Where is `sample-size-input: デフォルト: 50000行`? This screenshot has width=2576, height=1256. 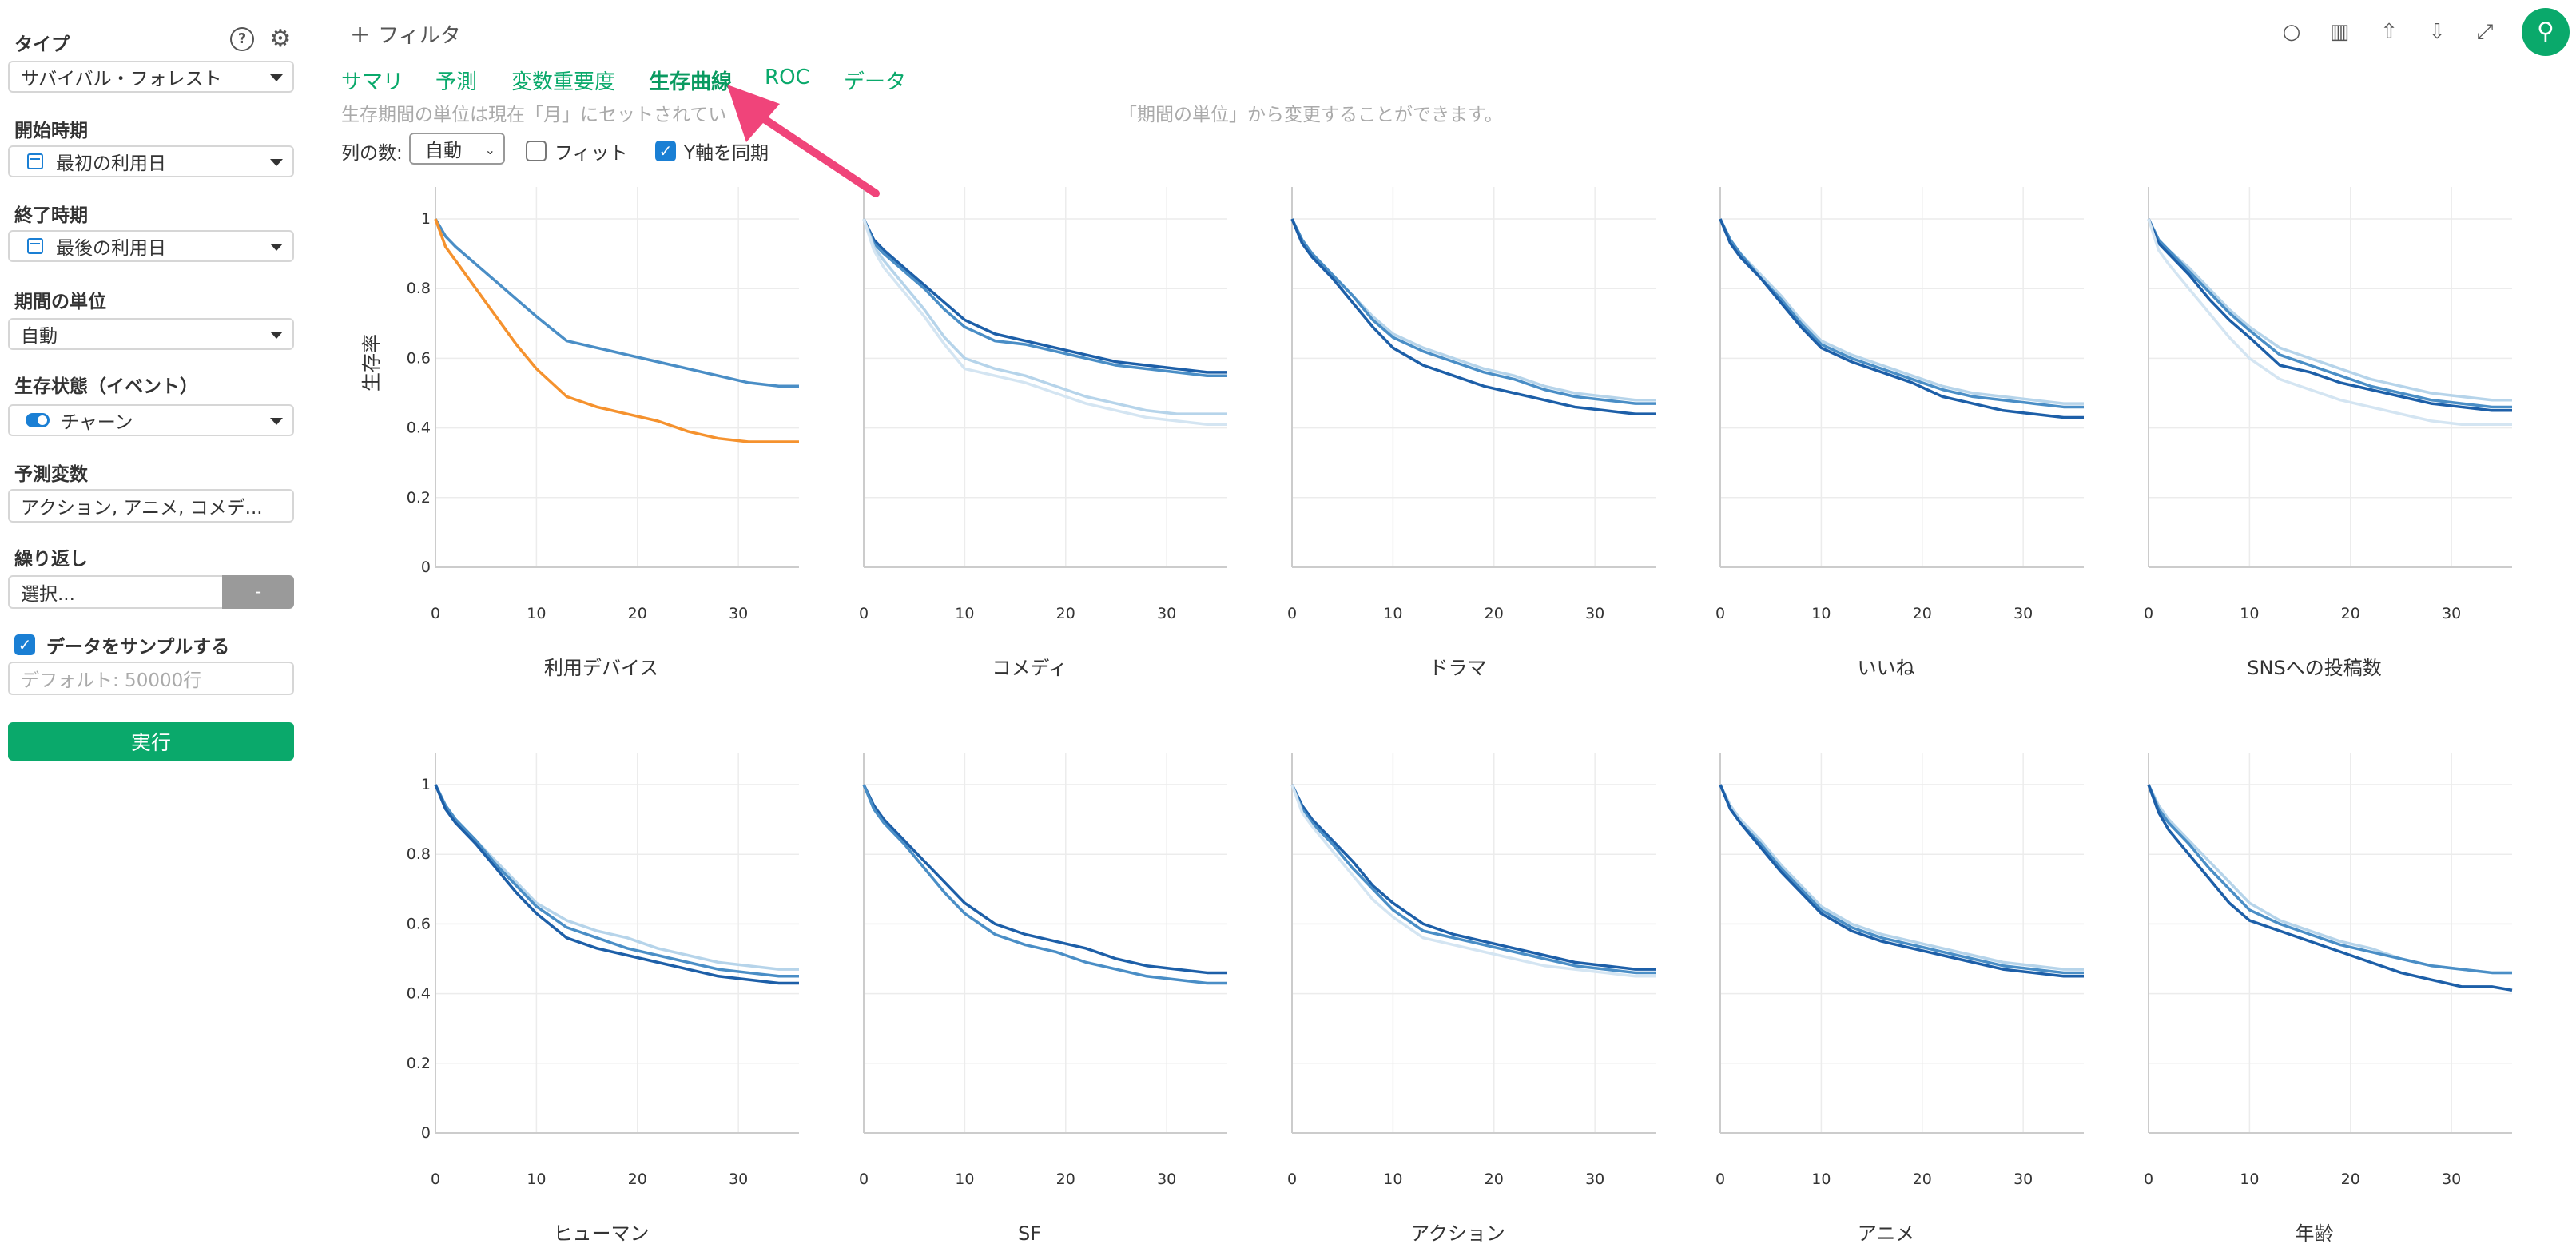 sample-size-input: デフォルト: 50000行 is located at coordinates (151, 678).